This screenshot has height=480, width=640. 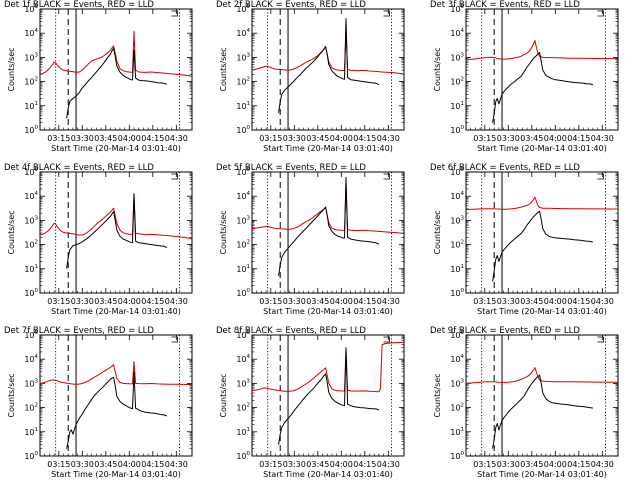 I want to click on x-tick-label: 03:30, so click(x=294, y=301).